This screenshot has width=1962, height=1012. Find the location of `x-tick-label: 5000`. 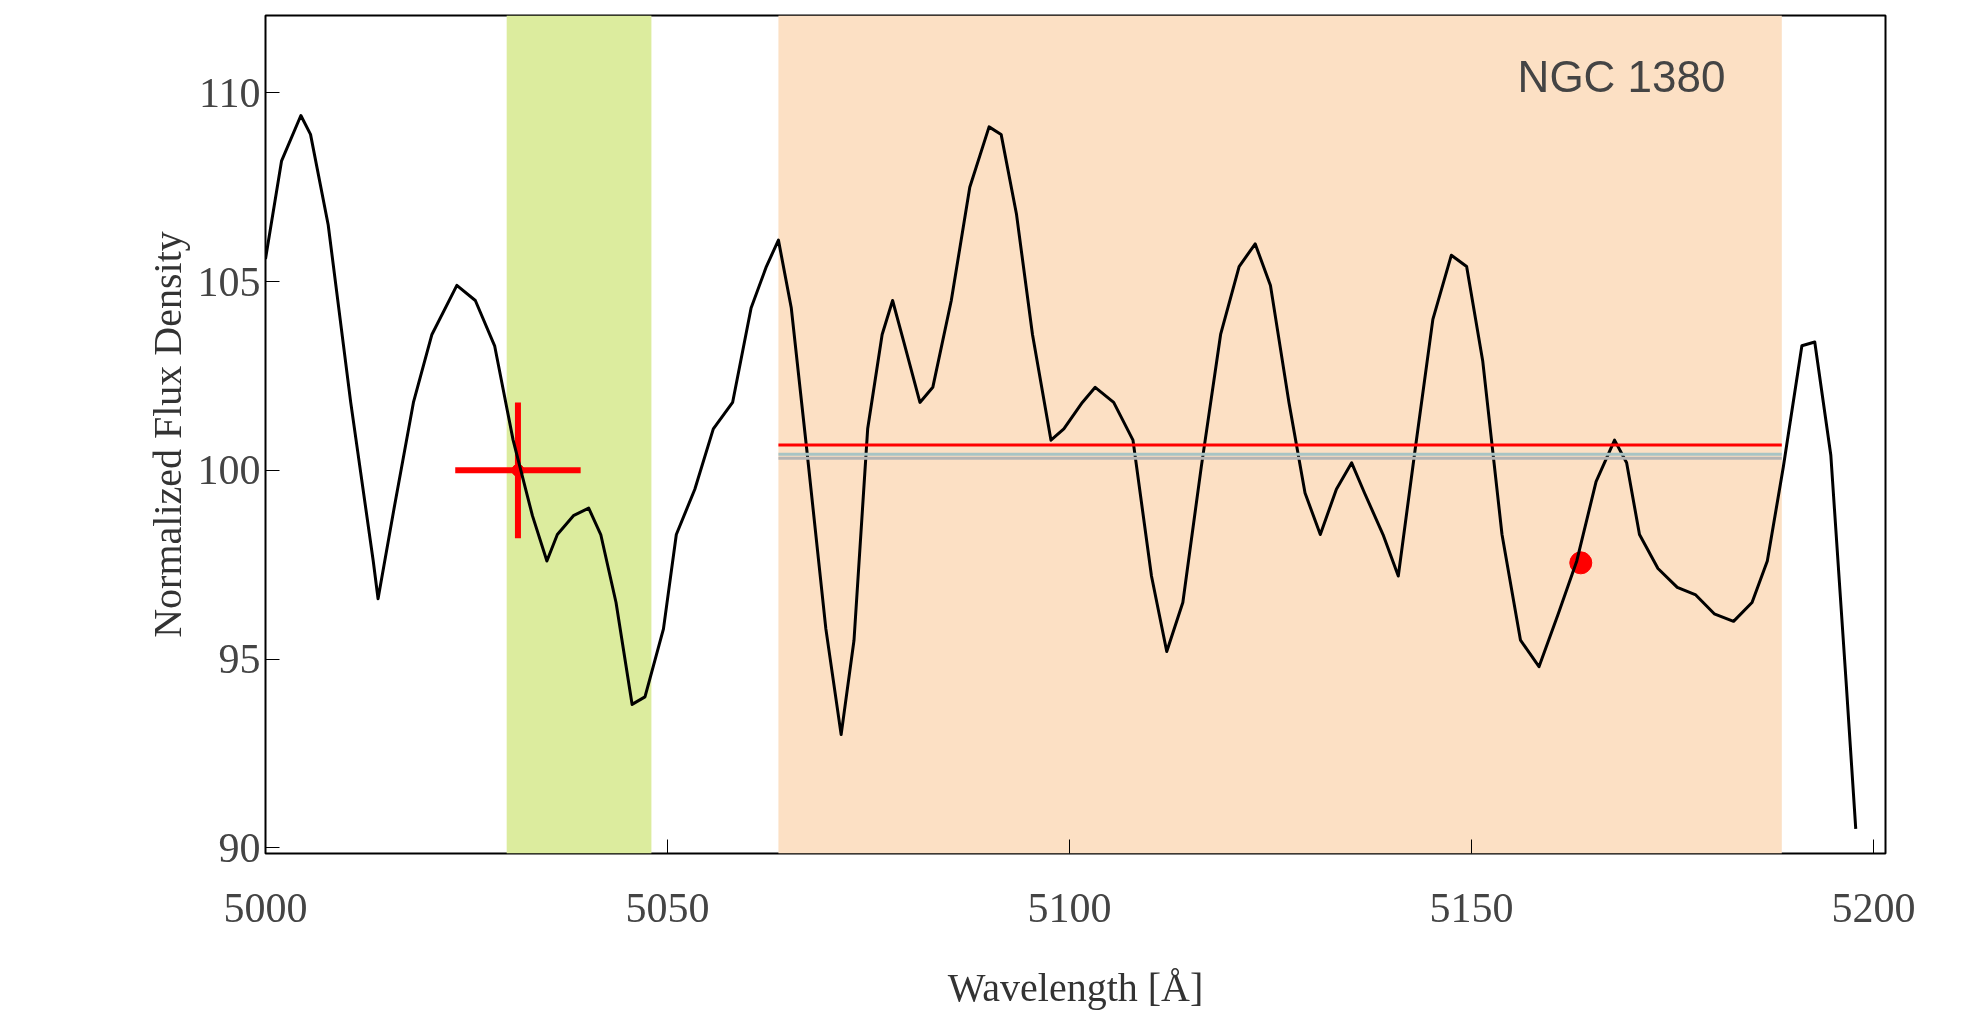

x-tick-label: 5000 is located at coordinates (265, 907).